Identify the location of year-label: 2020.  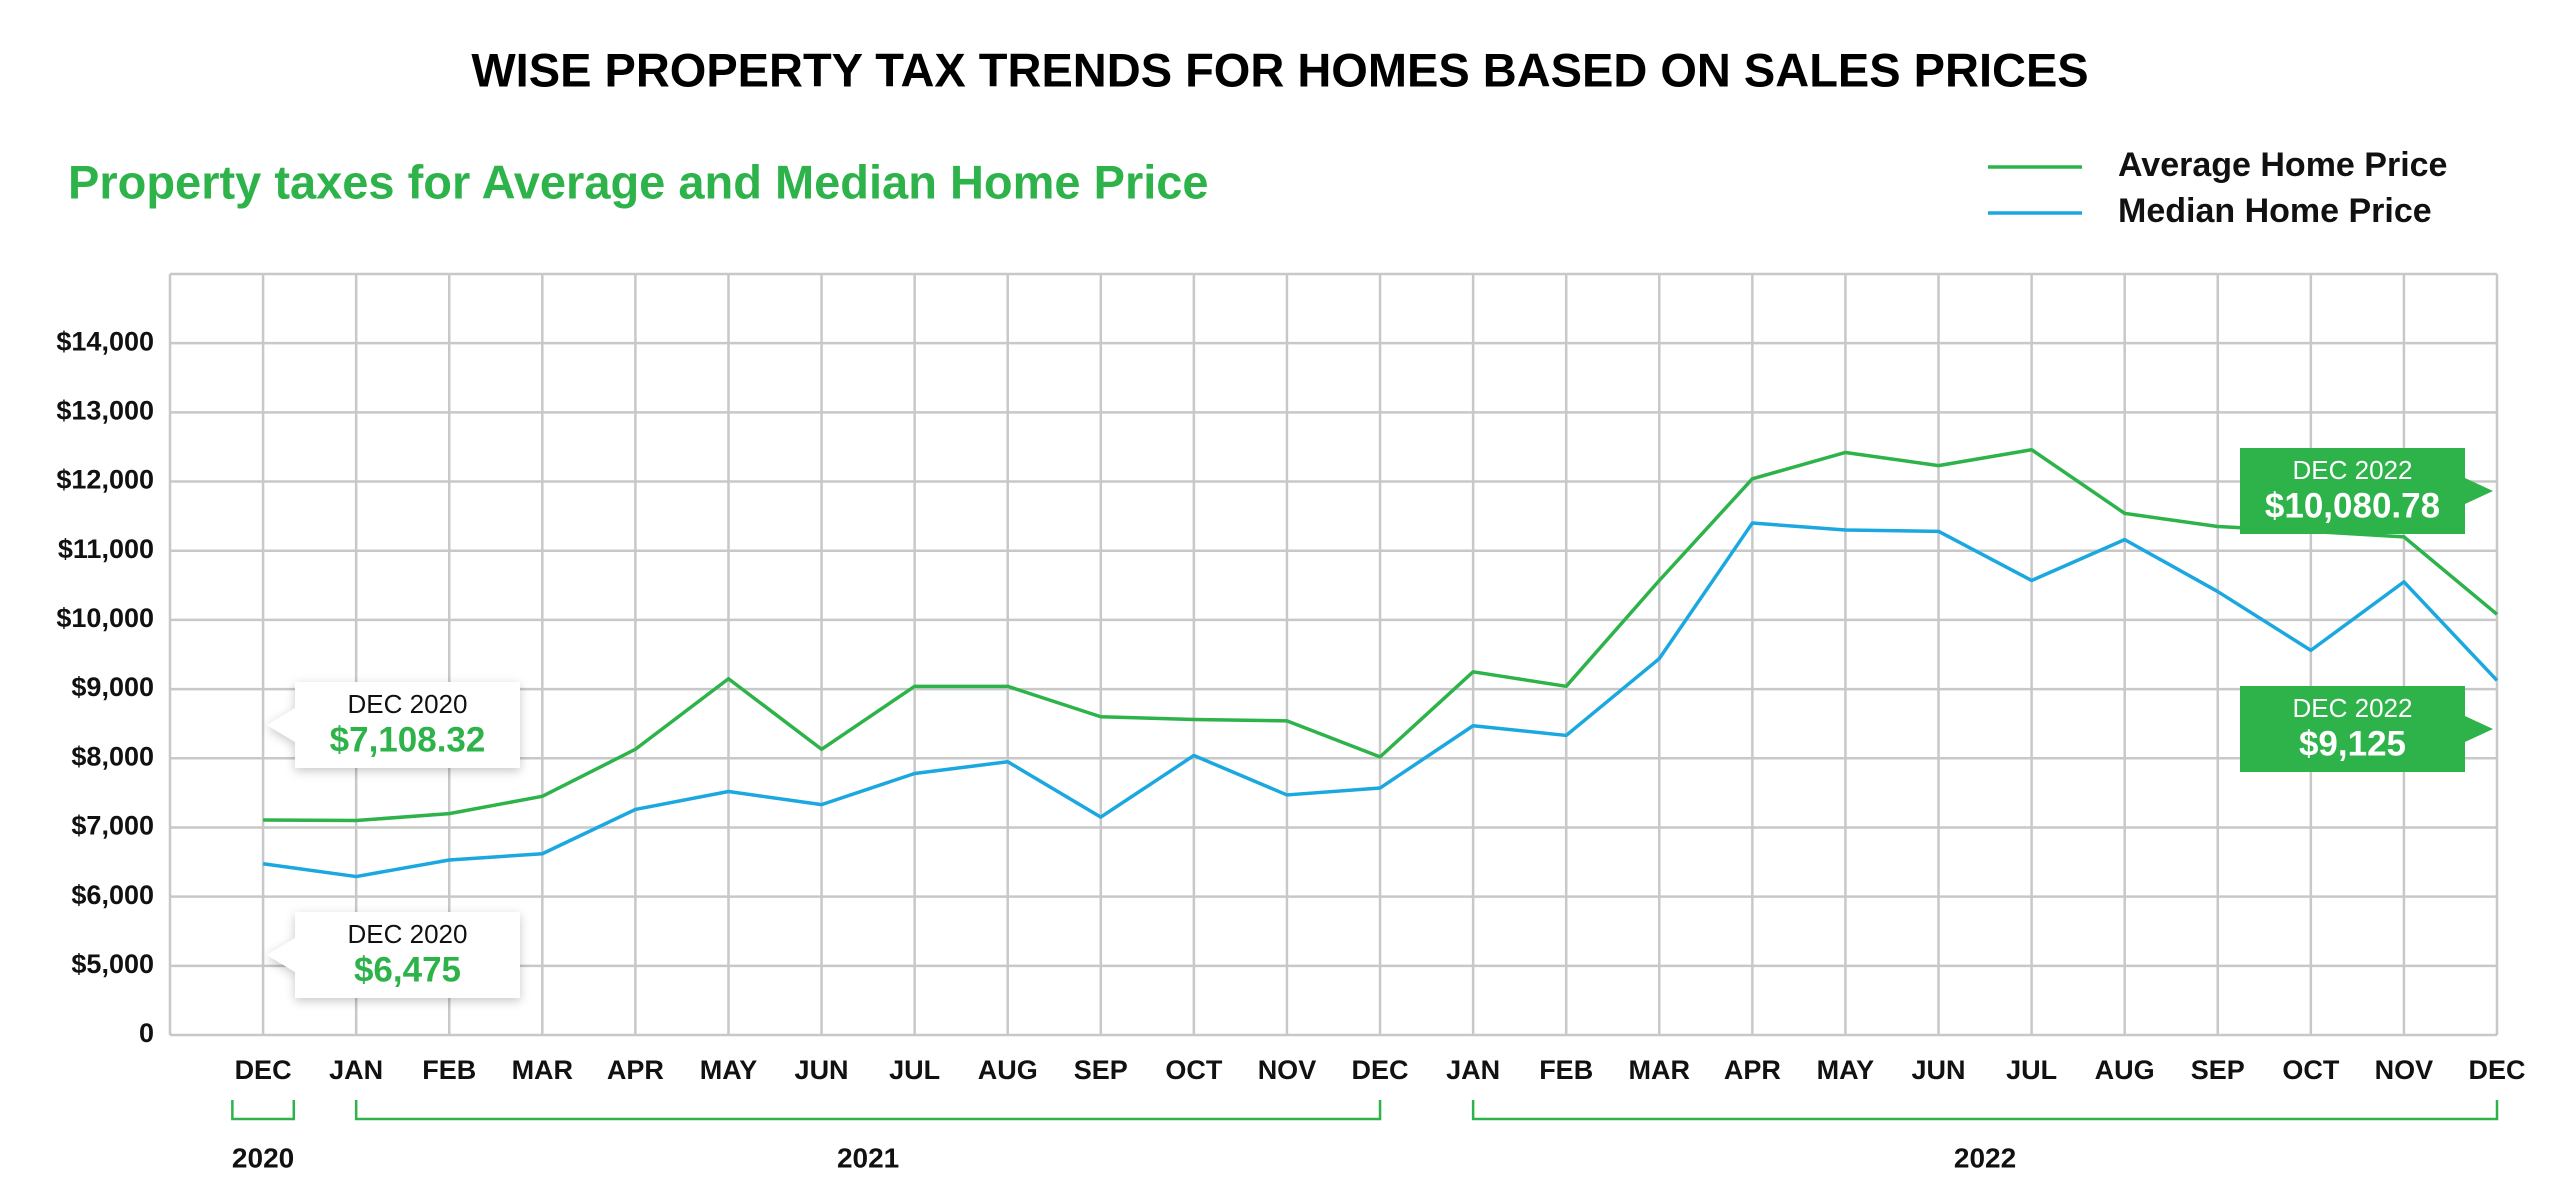
(263, 1157).